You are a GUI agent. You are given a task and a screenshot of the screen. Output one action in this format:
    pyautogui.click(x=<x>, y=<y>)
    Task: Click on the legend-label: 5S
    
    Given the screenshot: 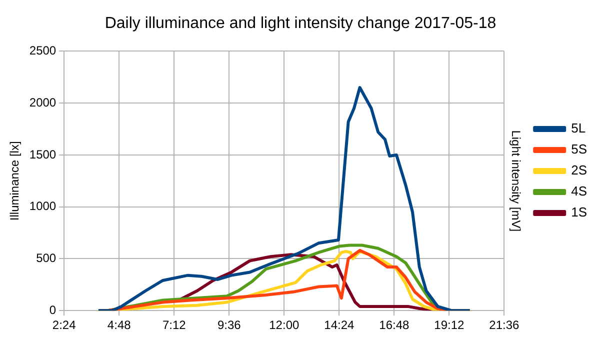 What is the action you would take?
    pyautogui.click(x=579, y=149)
    